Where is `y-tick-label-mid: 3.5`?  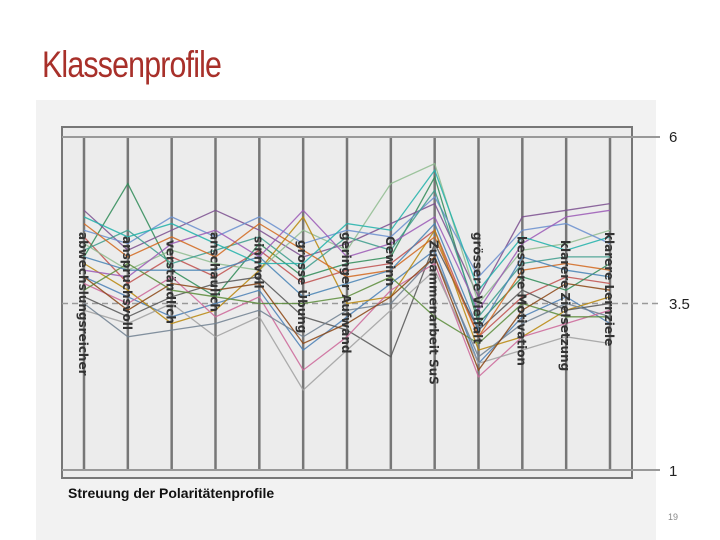
y-tick-label-mid: 3.5 is located at coordinates (679, 304).